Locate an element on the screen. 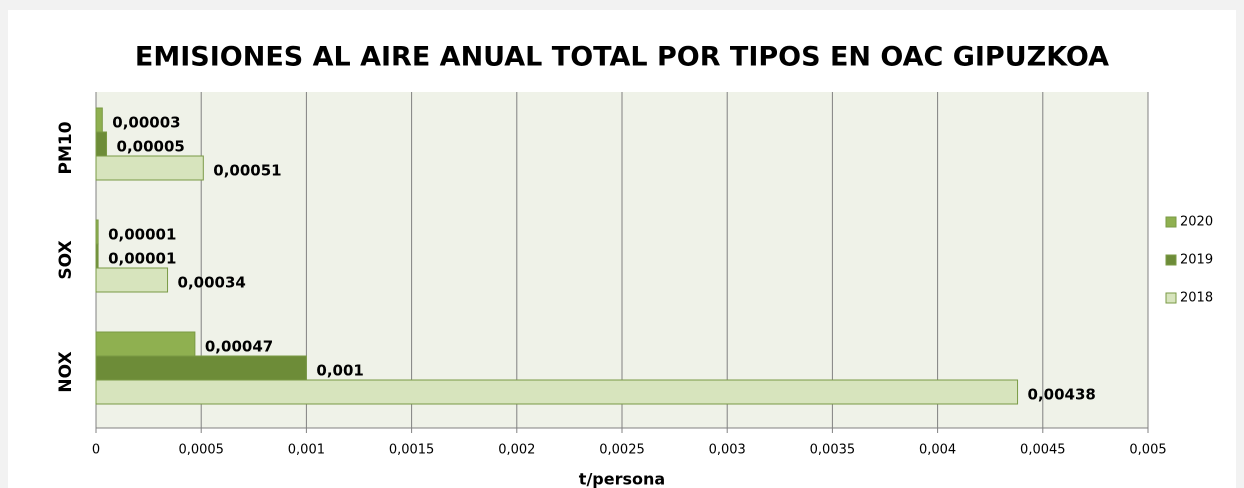  legend-label: 2020 is located at coordinates (1196, 222).